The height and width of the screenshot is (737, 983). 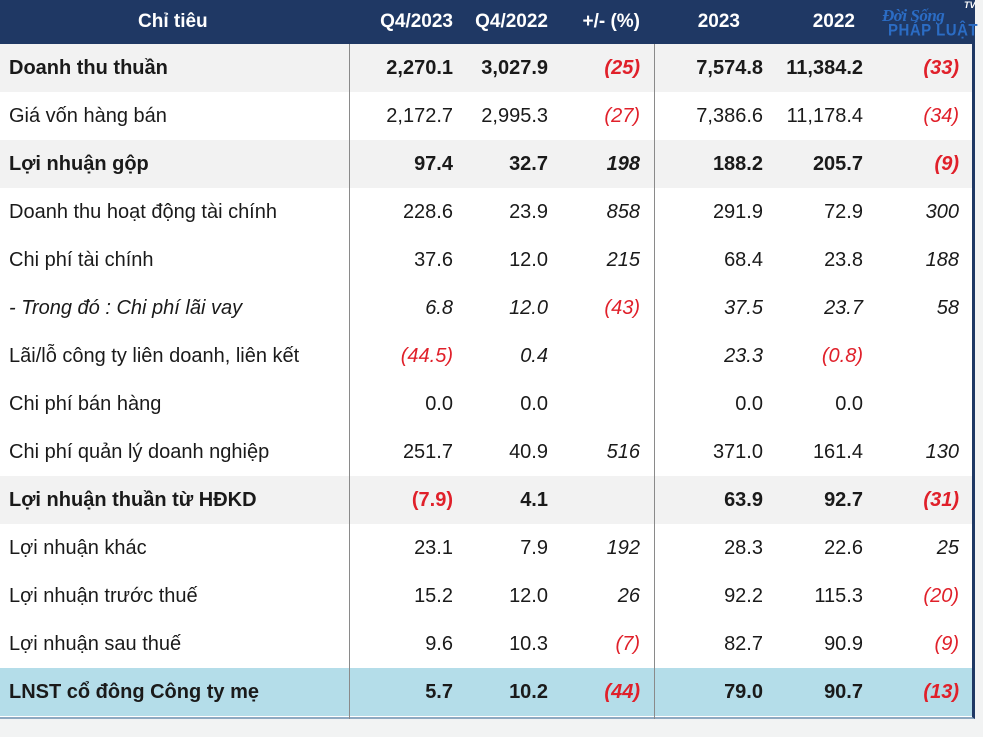 I want to click on logo-line1: Đời Sống, so click(x=913, y=15).